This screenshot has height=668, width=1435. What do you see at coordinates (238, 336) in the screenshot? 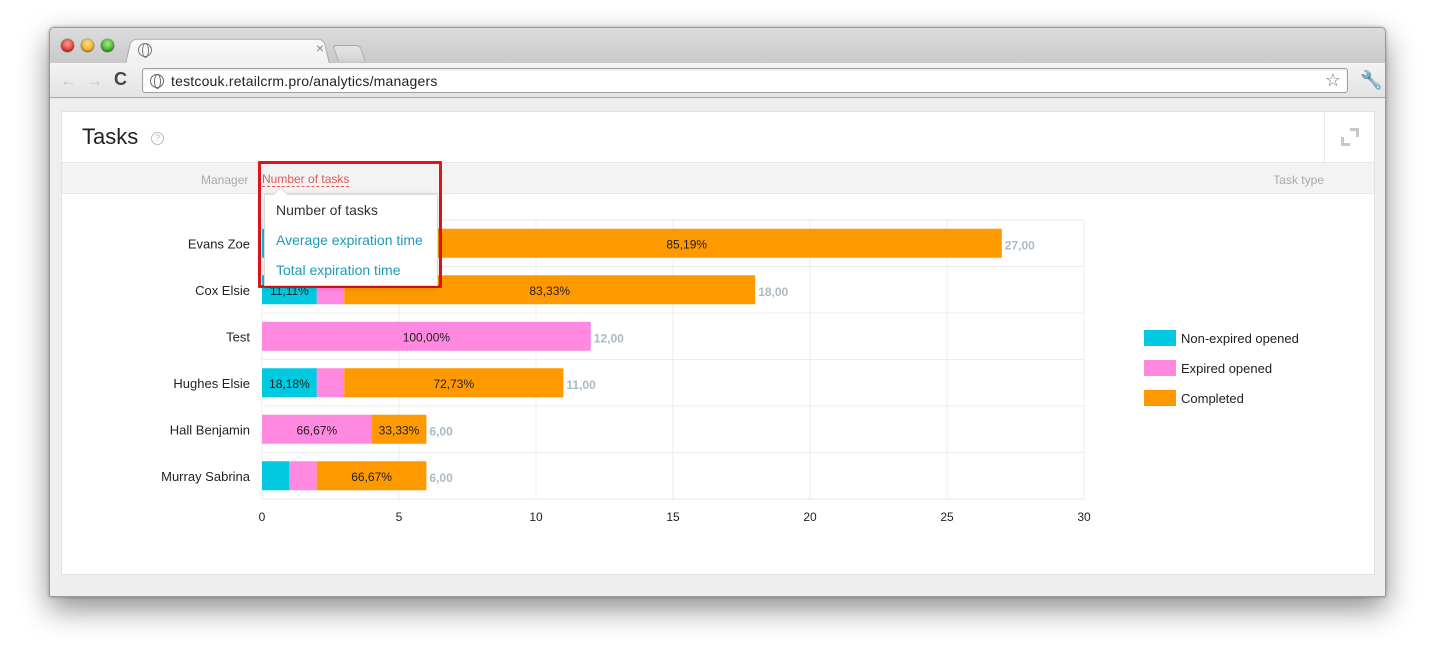
I see `category-label: Test` at bounding box center [238, 336].